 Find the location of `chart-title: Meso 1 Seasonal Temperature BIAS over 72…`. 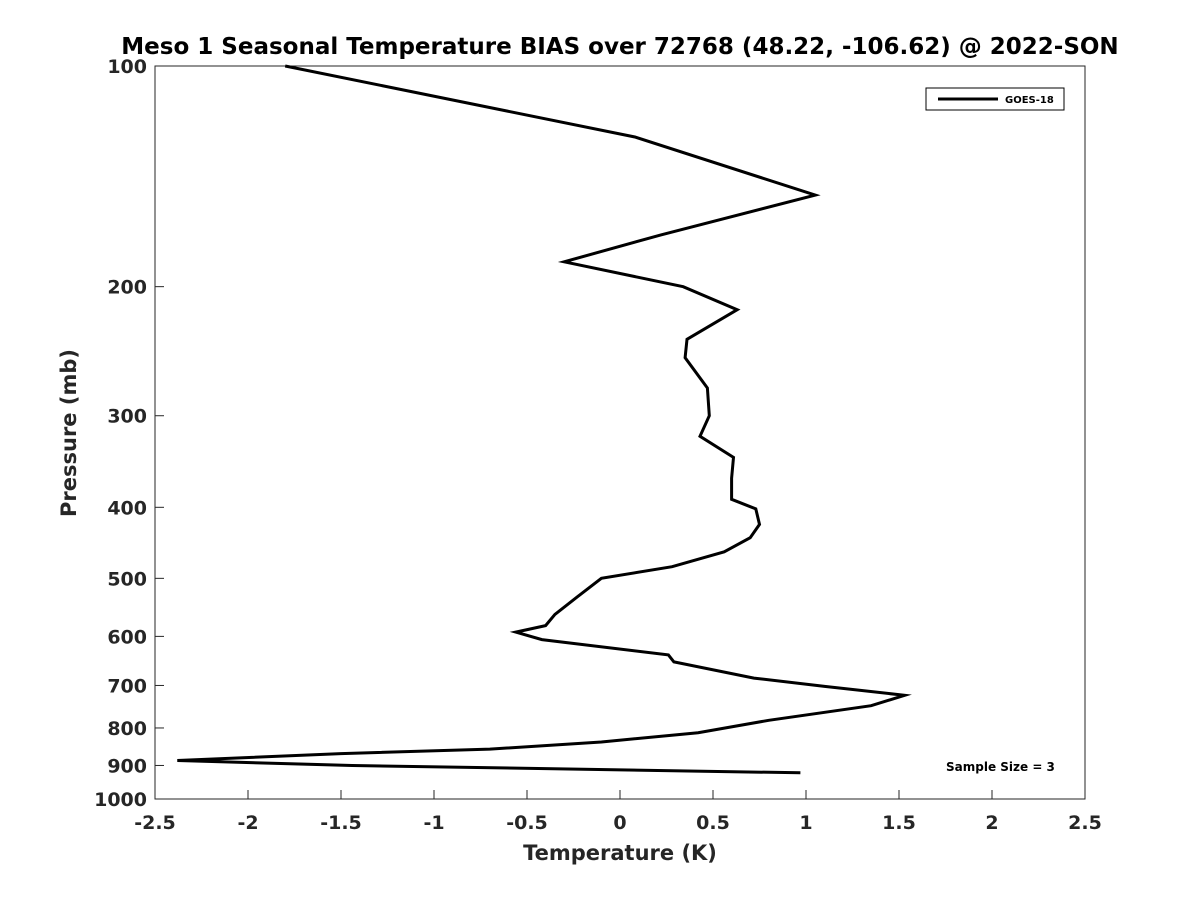

chart-title: Meso 1 Seasonal Temperature BIAS over 72… is located at coordinates (619, 47).